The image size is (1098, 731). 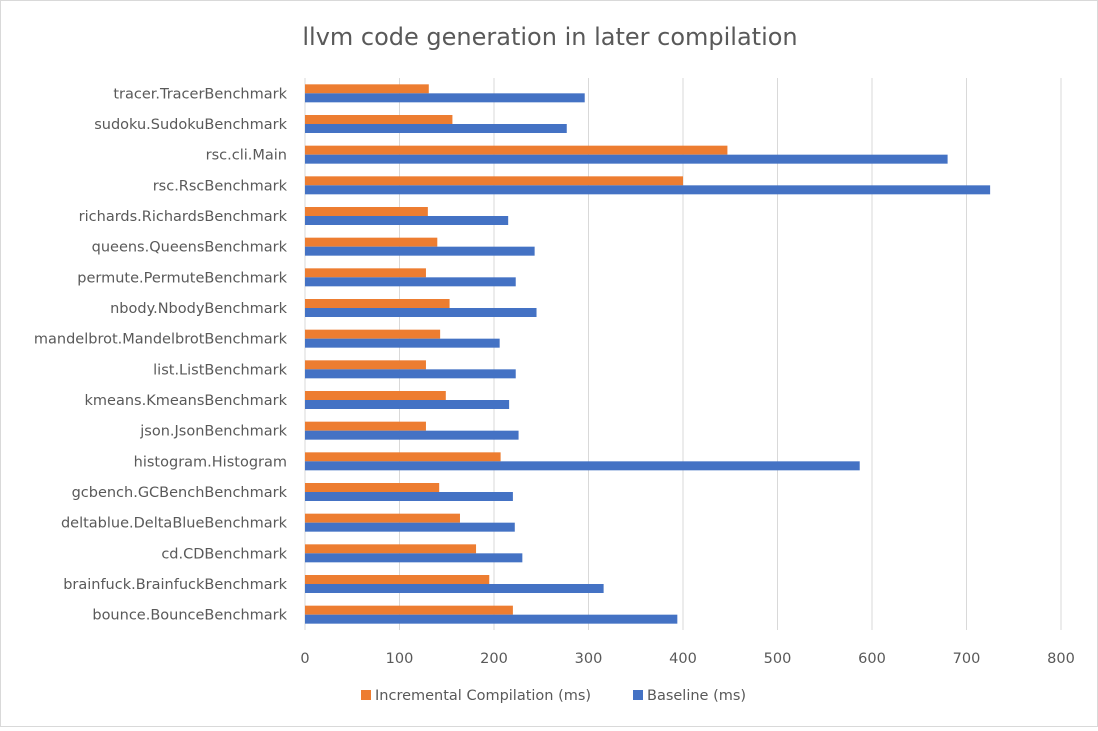 What do you see at coordinates (161, 340) in the screenshot?
I see `category-label: mandelbrot.MandelbrotBenchmark` at bounding box center [161, 340].